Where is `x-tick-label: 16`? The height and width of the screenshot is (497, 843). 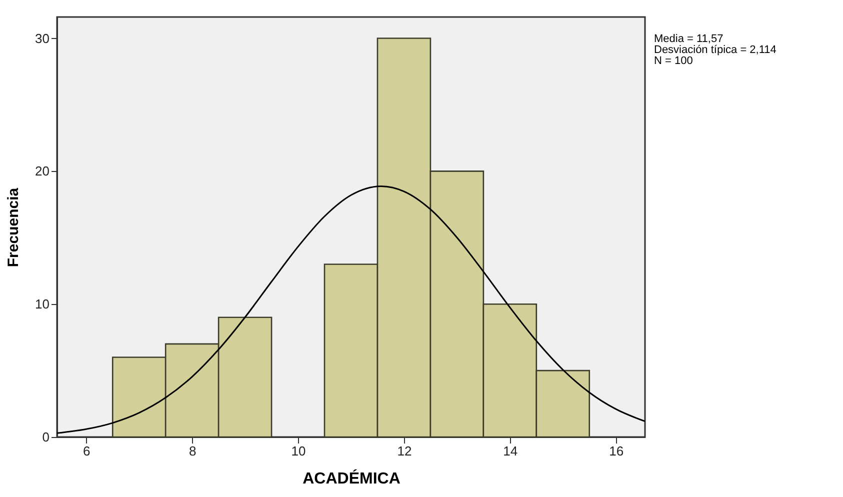 x-tick-label: 16 is located at coordinates (616, 451).